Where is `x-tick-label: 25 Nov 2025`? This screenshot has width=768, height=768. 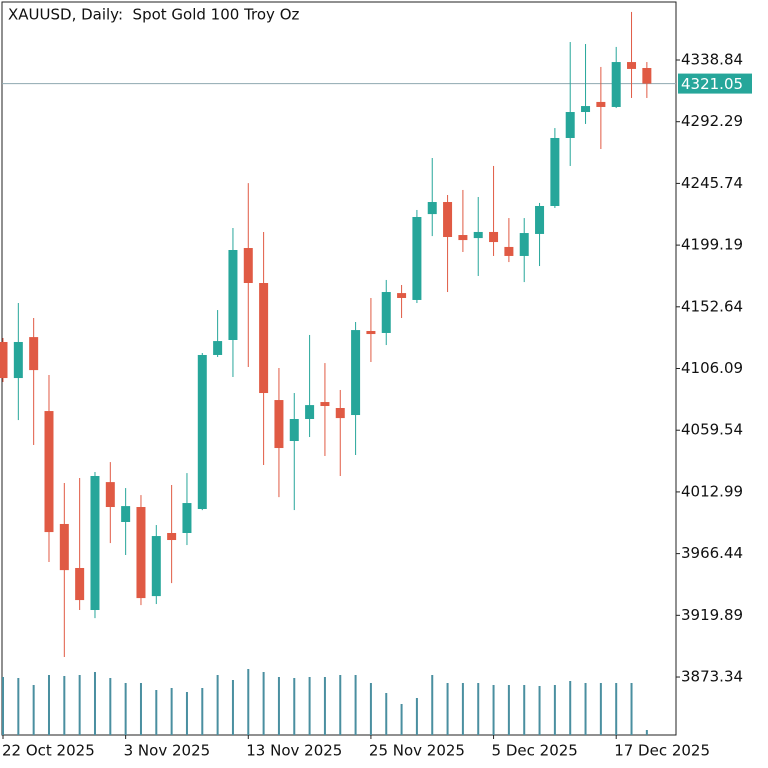 x-tick-label: 25 Nov 2025 is located at coordinates (417, 751).